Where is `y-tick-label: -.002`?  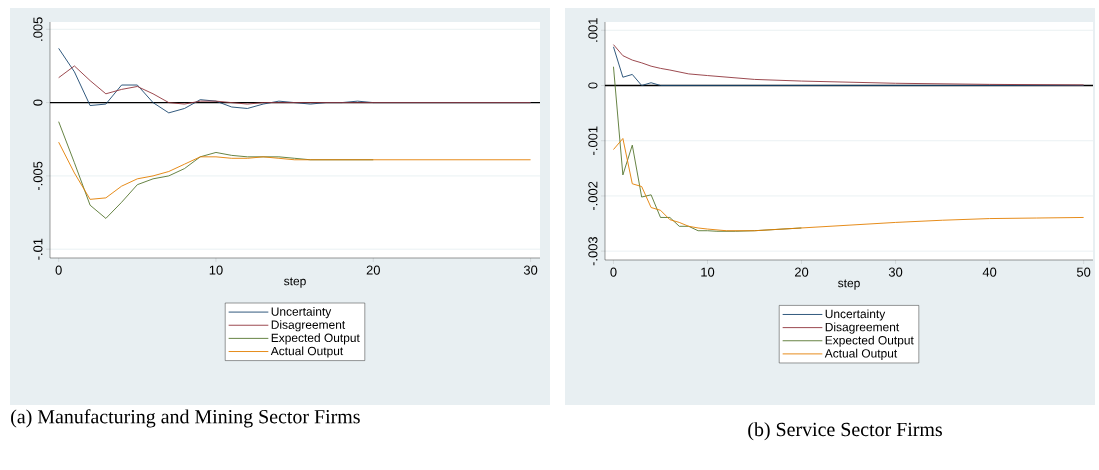 y-tick-label: -.002 is located at coordinates (593, 196).